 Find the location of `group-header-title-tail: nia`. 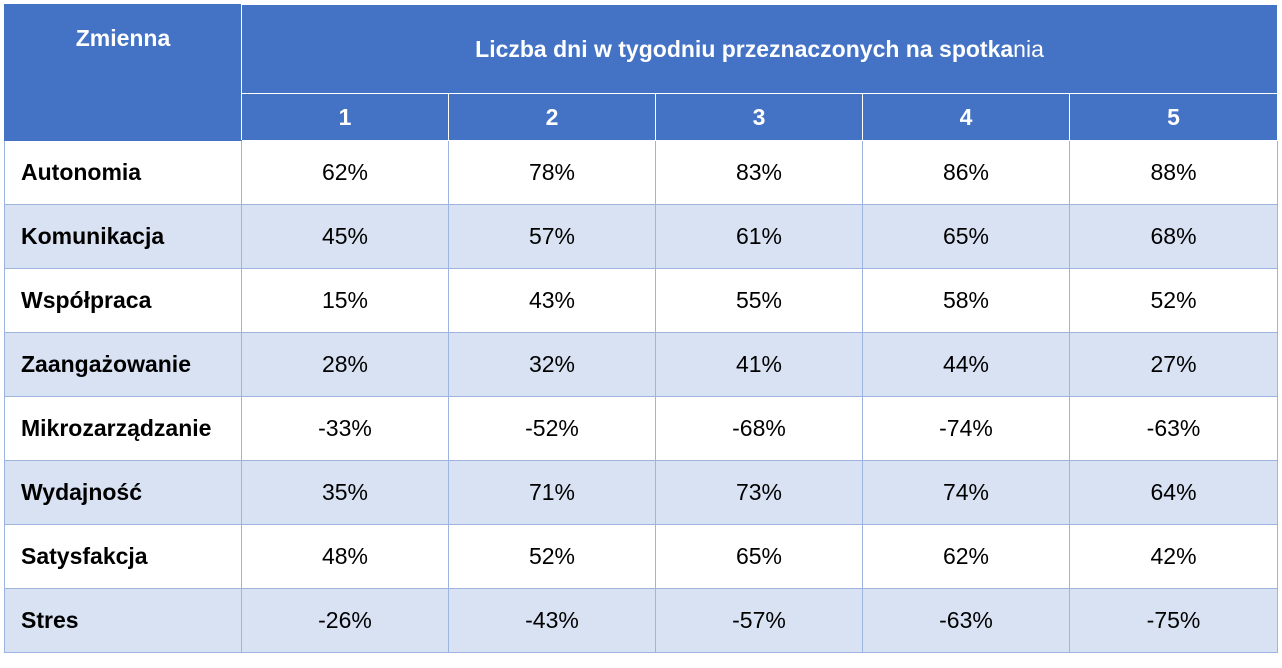

group-header-title-tail: nia is located at coordinates (1028, 48).